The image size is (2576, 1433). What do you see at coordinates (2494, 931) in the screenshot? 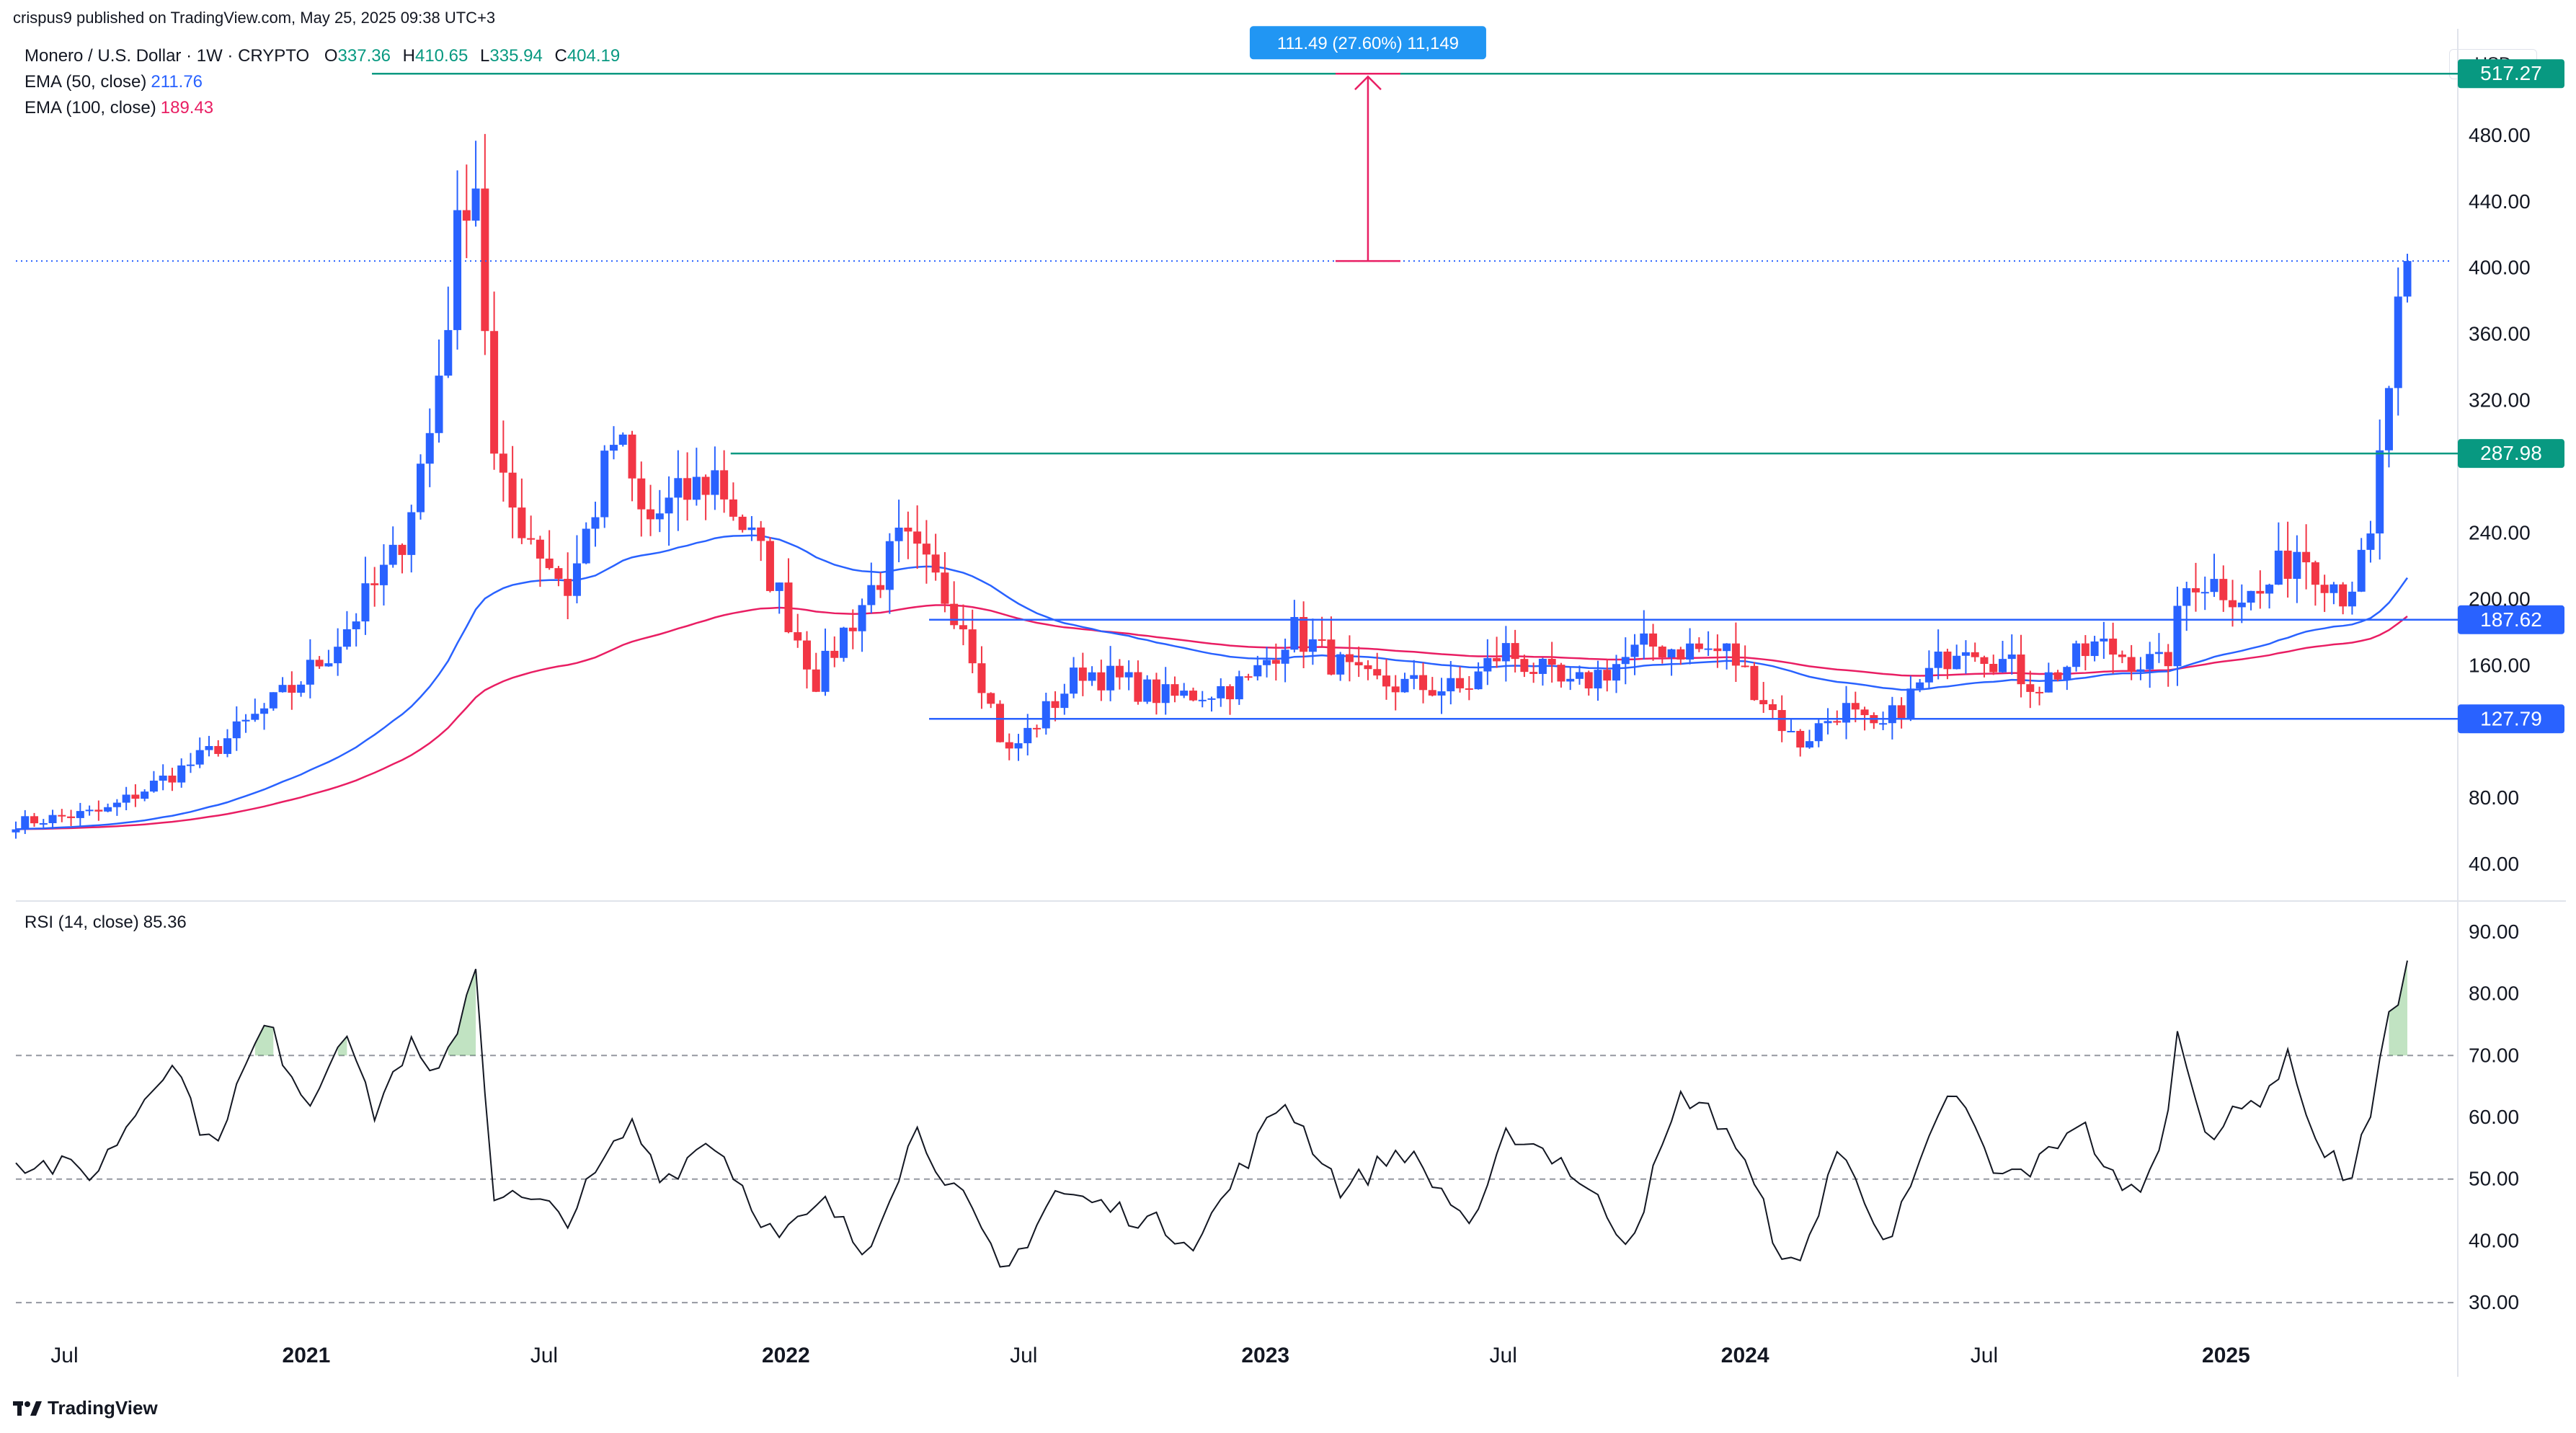
I see `rsi-axis-tick: 90.00` at bounding box center [2494, 931].